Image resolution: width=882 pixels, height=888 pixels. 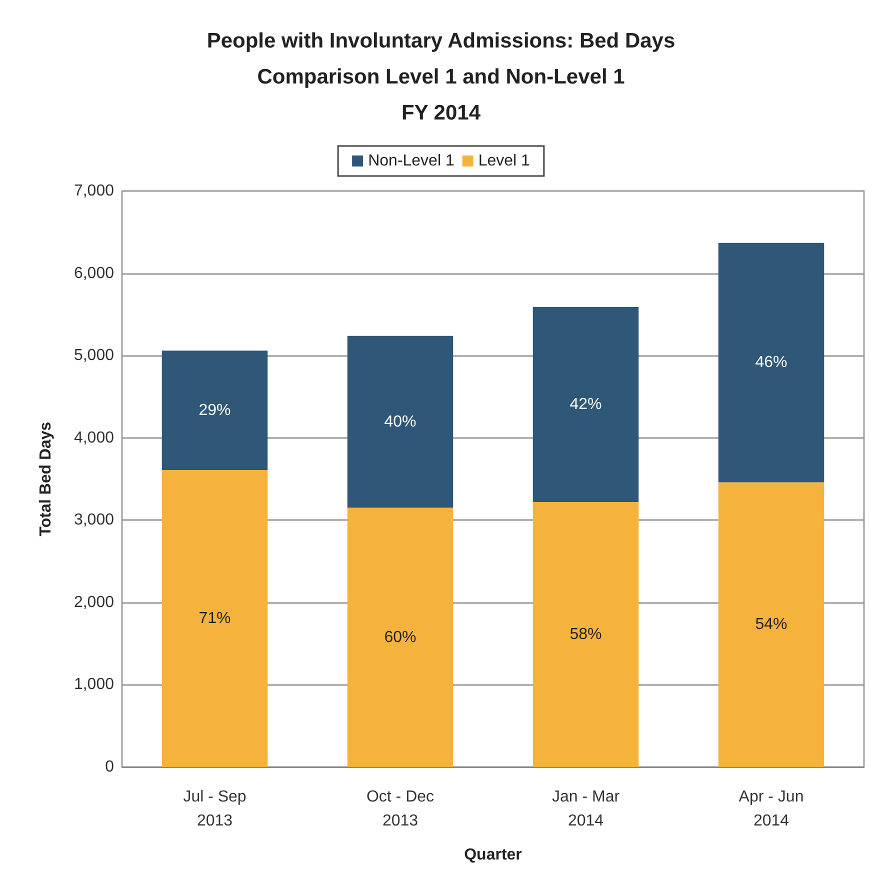 I want to click on annotation: 60%, so click(x=400, y=637).